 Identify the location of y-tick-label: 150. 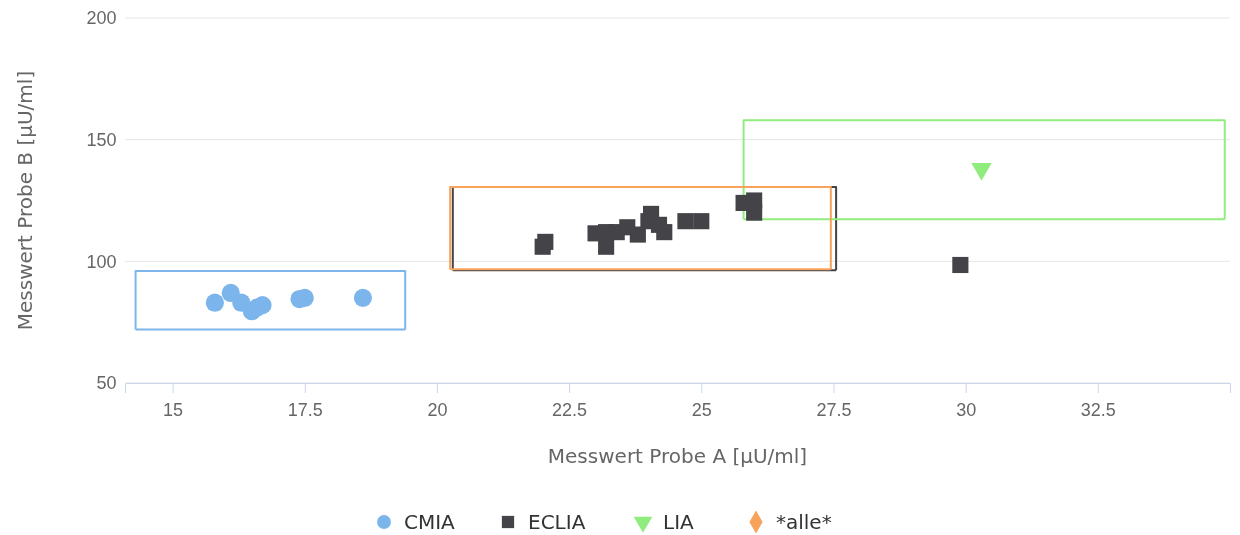
(101, 139).